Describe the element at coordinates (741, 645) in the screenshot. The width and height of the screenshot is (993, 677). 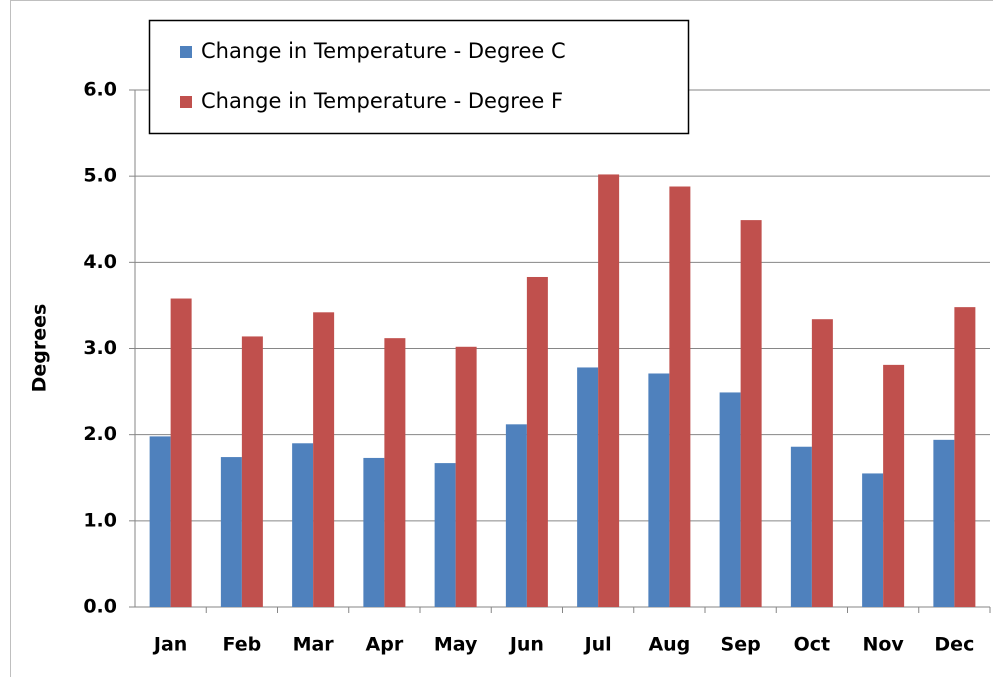
I see `x-tick-label: Sep` at that location.